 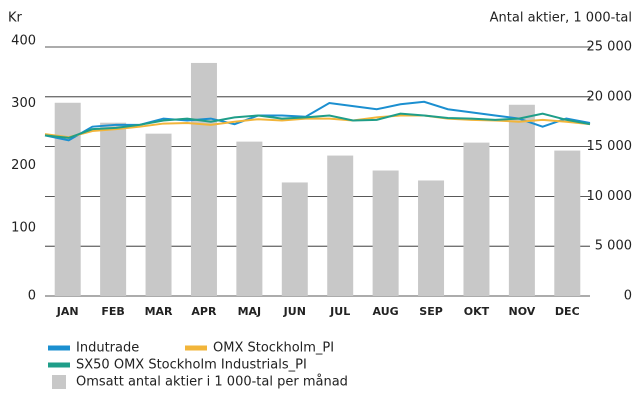 I want to click on x-tick-label: SEP, so click(x=431, y=311).